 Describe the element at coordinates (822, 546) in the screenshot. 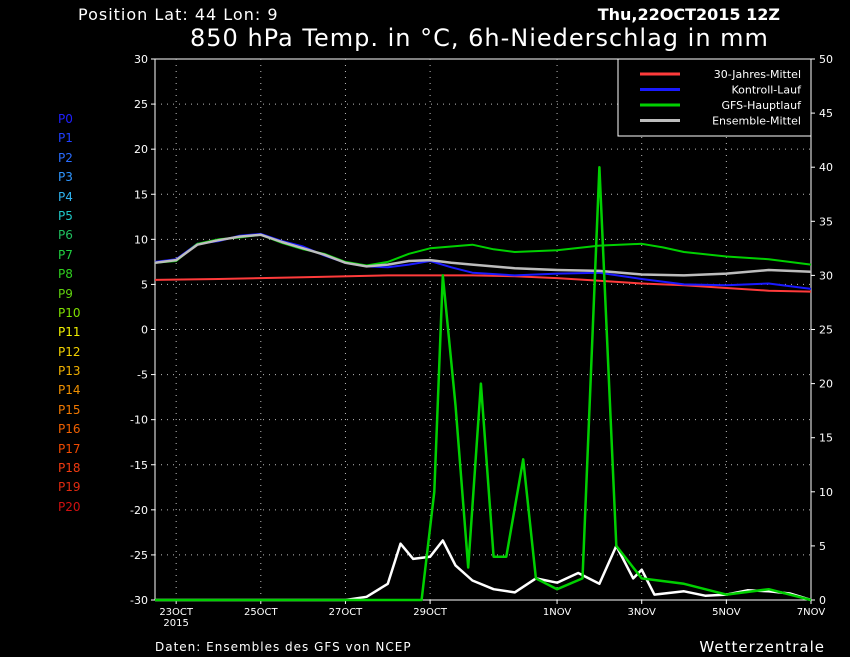

I see `y-right-tick-label: 5` at that location.